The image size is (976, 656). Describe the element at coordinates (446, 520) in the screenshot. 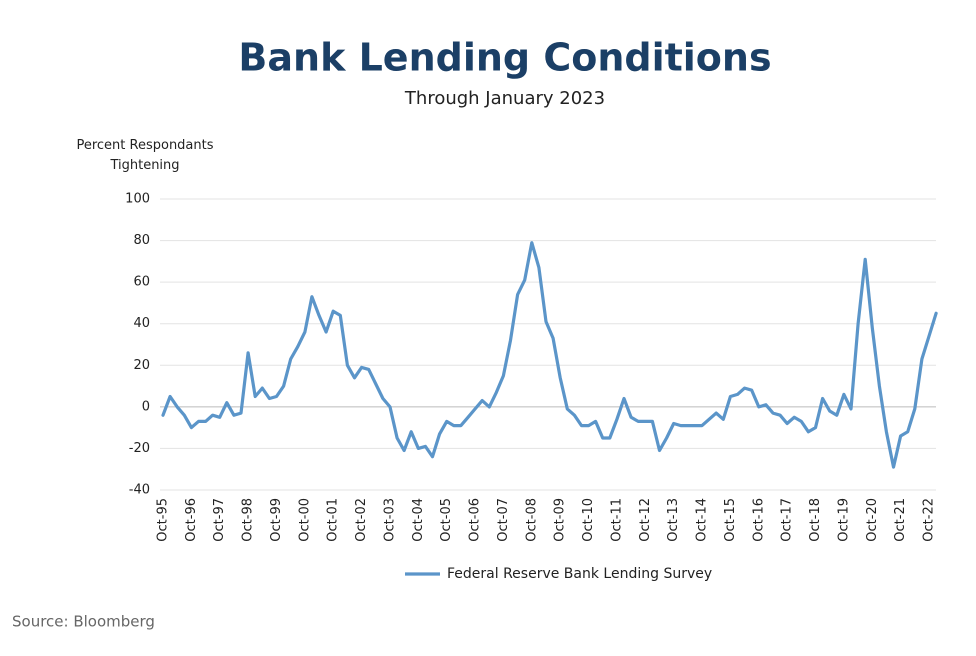

I see `x-tick-label: Oct-05` at that location.